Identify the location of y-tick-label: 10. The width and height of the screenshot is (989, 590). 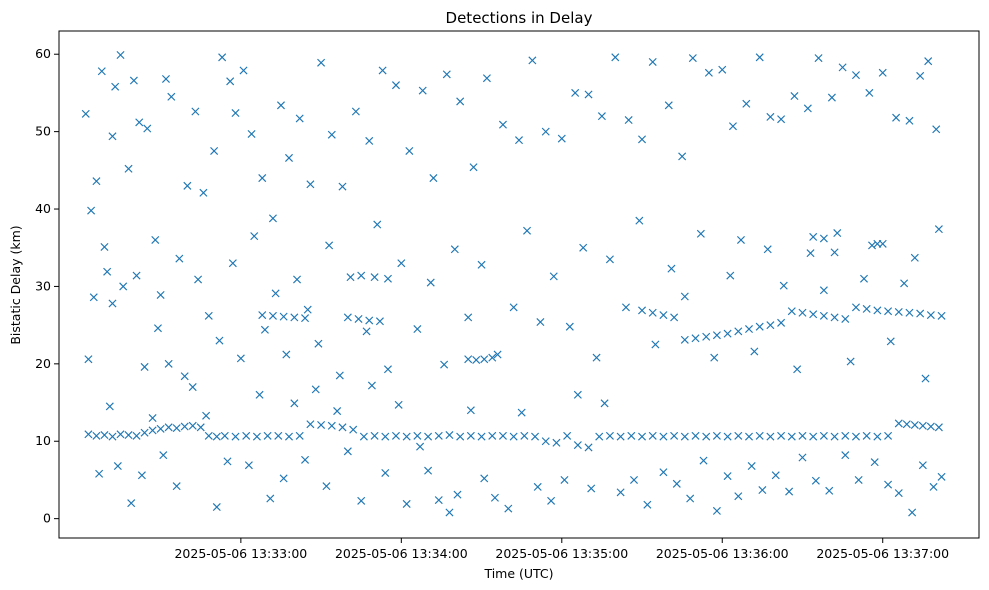
(43, 440).